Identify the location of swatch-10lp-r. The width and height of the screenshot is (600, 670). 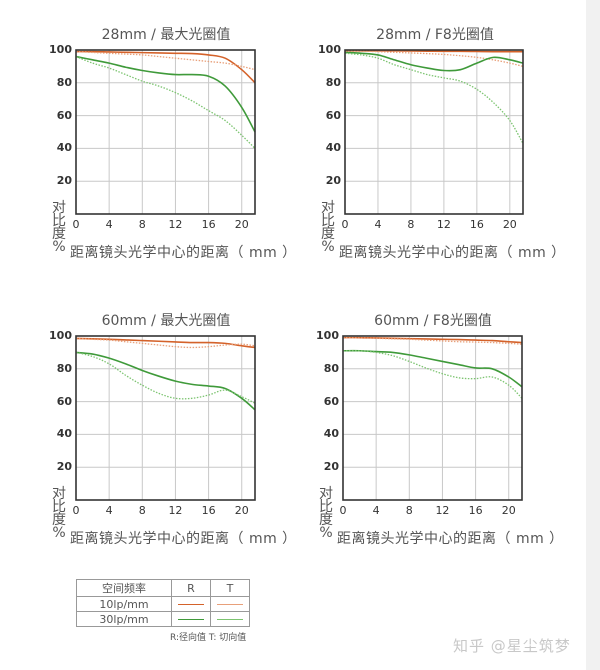
(191, 604).